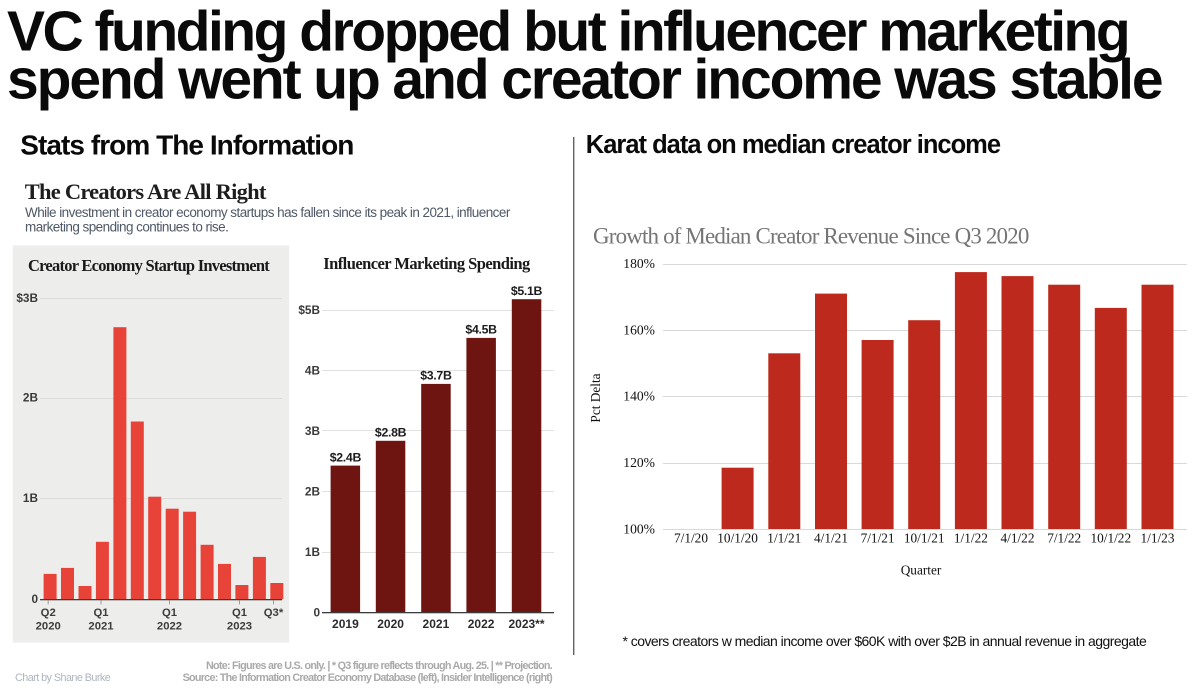  What do you see at coordinates (691, 538) in the screenshot?
I see `svg-text: 7/1/20` at bounding box center [691, 538].